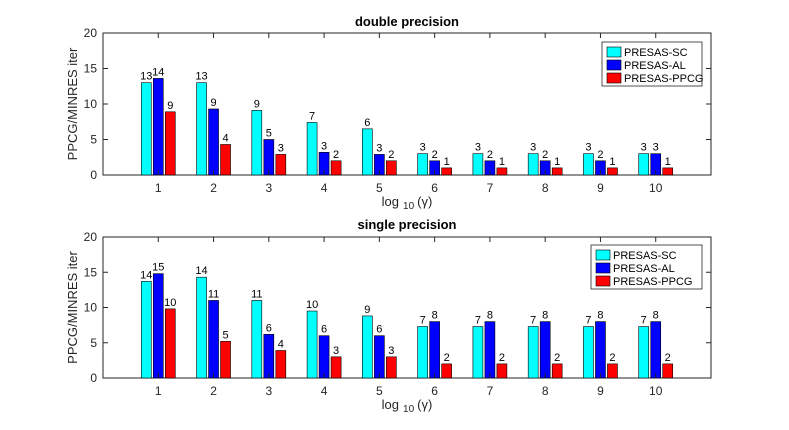 Image resolution: width=789 pixels, height=430 pixels. What do you see at coordinates (407, 224) in the screenshot?
I see `chart-title: single precision` at bounding box center [407, 224].